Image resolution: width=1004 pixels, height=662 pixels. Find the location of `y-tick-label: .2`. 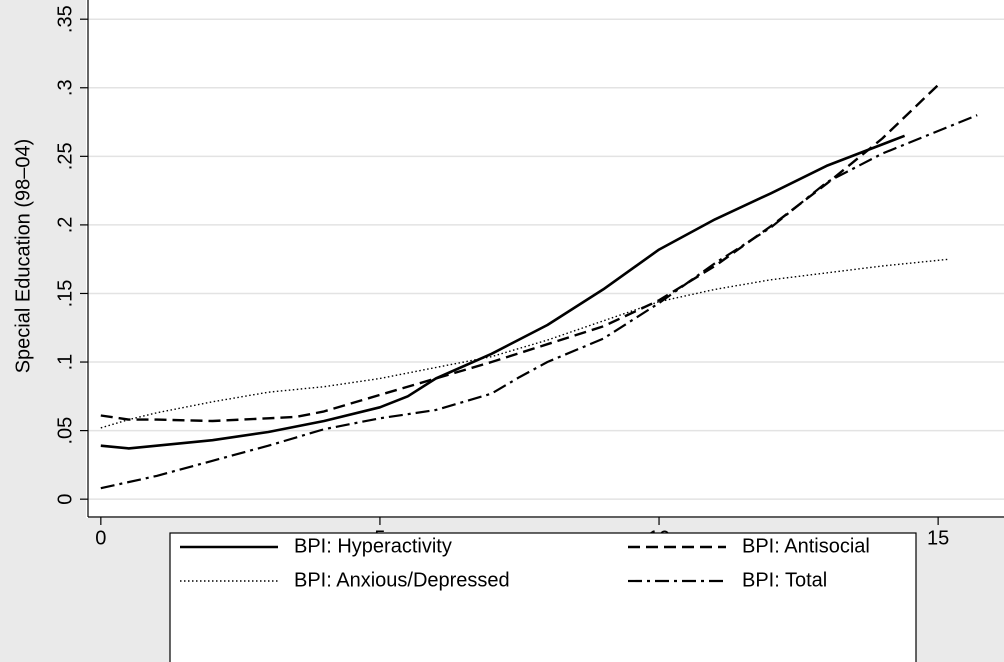

y-tick-label: .2 is located at coordinates (65, 225).